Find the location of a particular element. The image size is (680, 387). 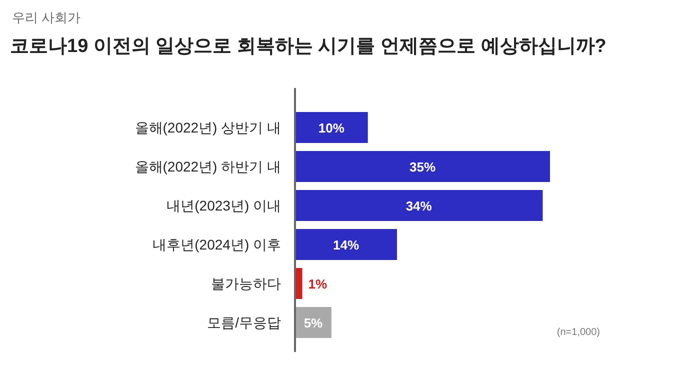

chart-title: 코로나19 이전의 일상으로 회복하는 시기를 언제쯤으로 예상하십니까? is located at coordinates (308, 46).